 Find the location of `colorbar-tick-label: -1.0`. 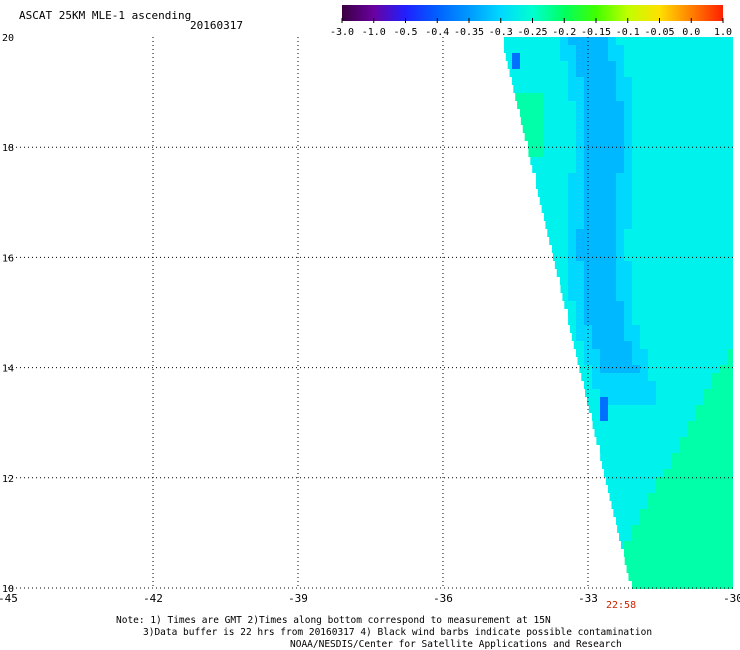

colorbar-tick-label: -1.0 is located at coordinates (374, 32).